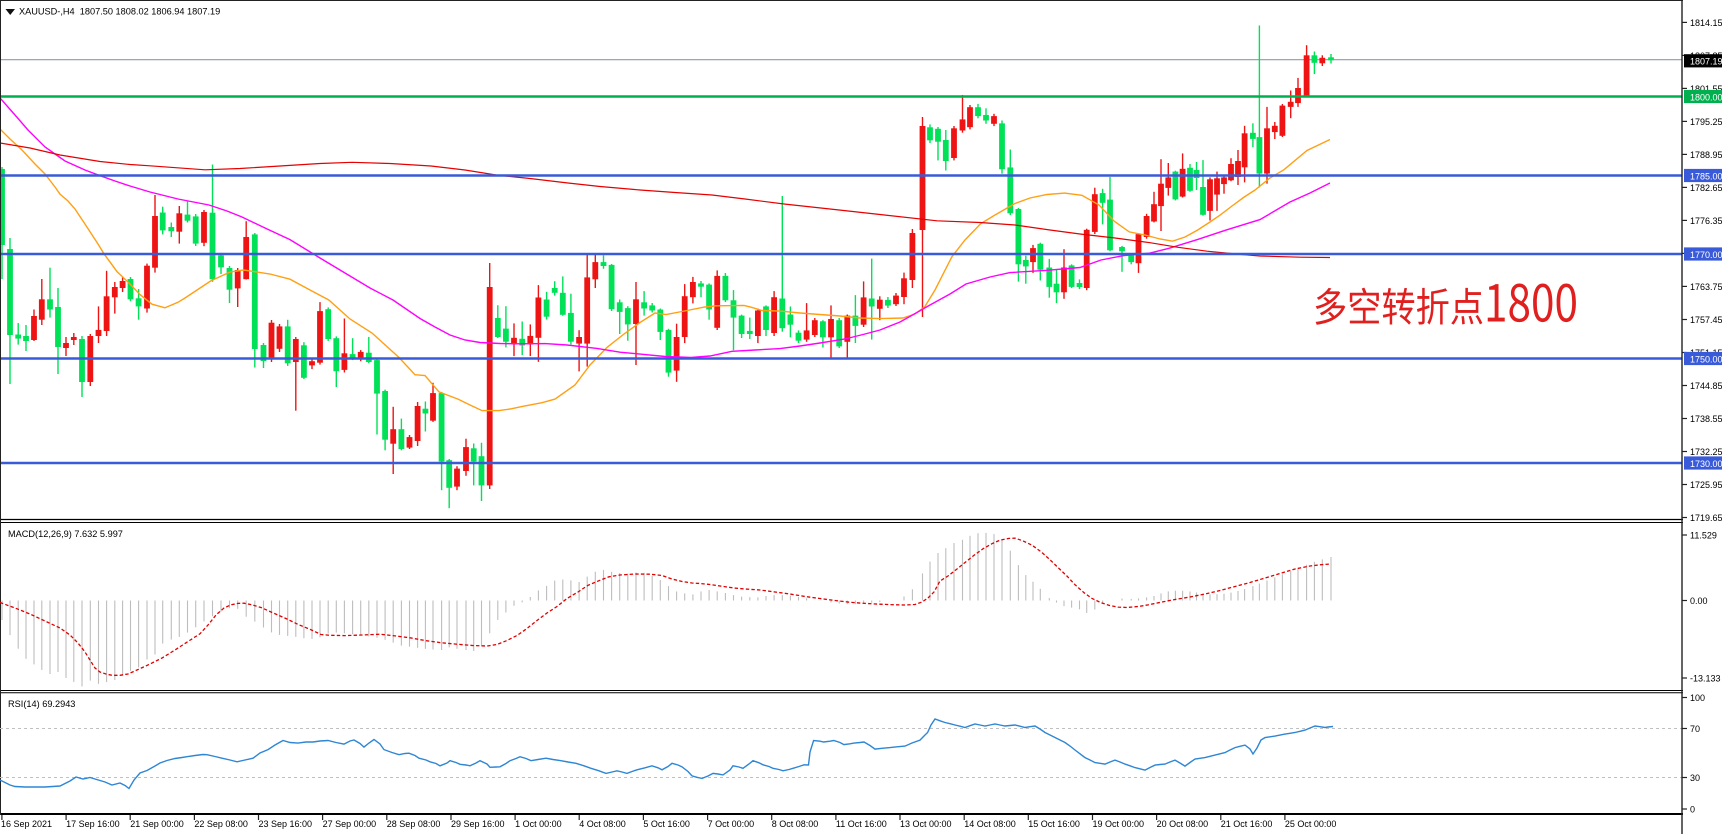 The image size is (1722, 839). I want to click on svg-text: 1770.00, so click(1706, 255).